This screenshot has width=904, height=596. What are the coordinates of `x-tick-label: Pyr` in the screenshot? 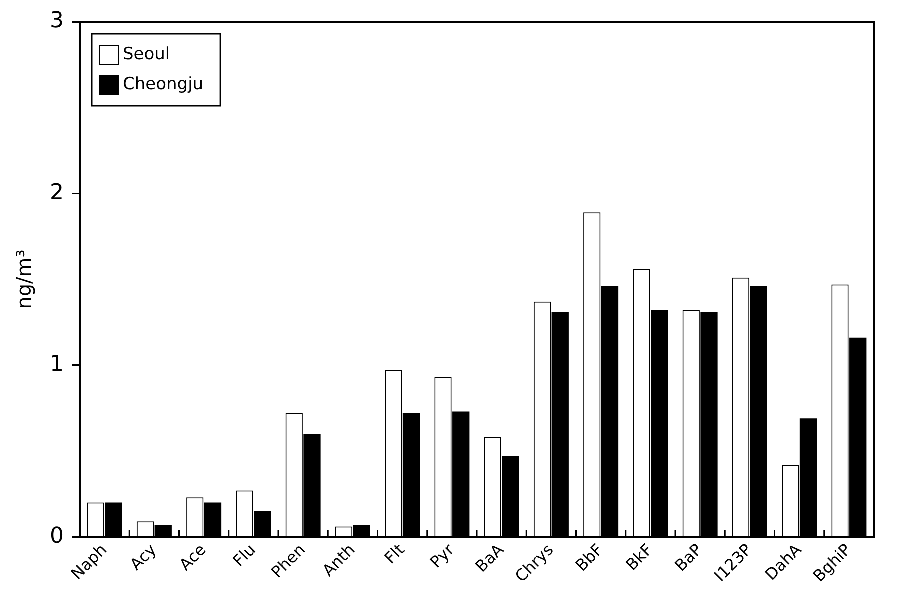 It's located at (442, 556).